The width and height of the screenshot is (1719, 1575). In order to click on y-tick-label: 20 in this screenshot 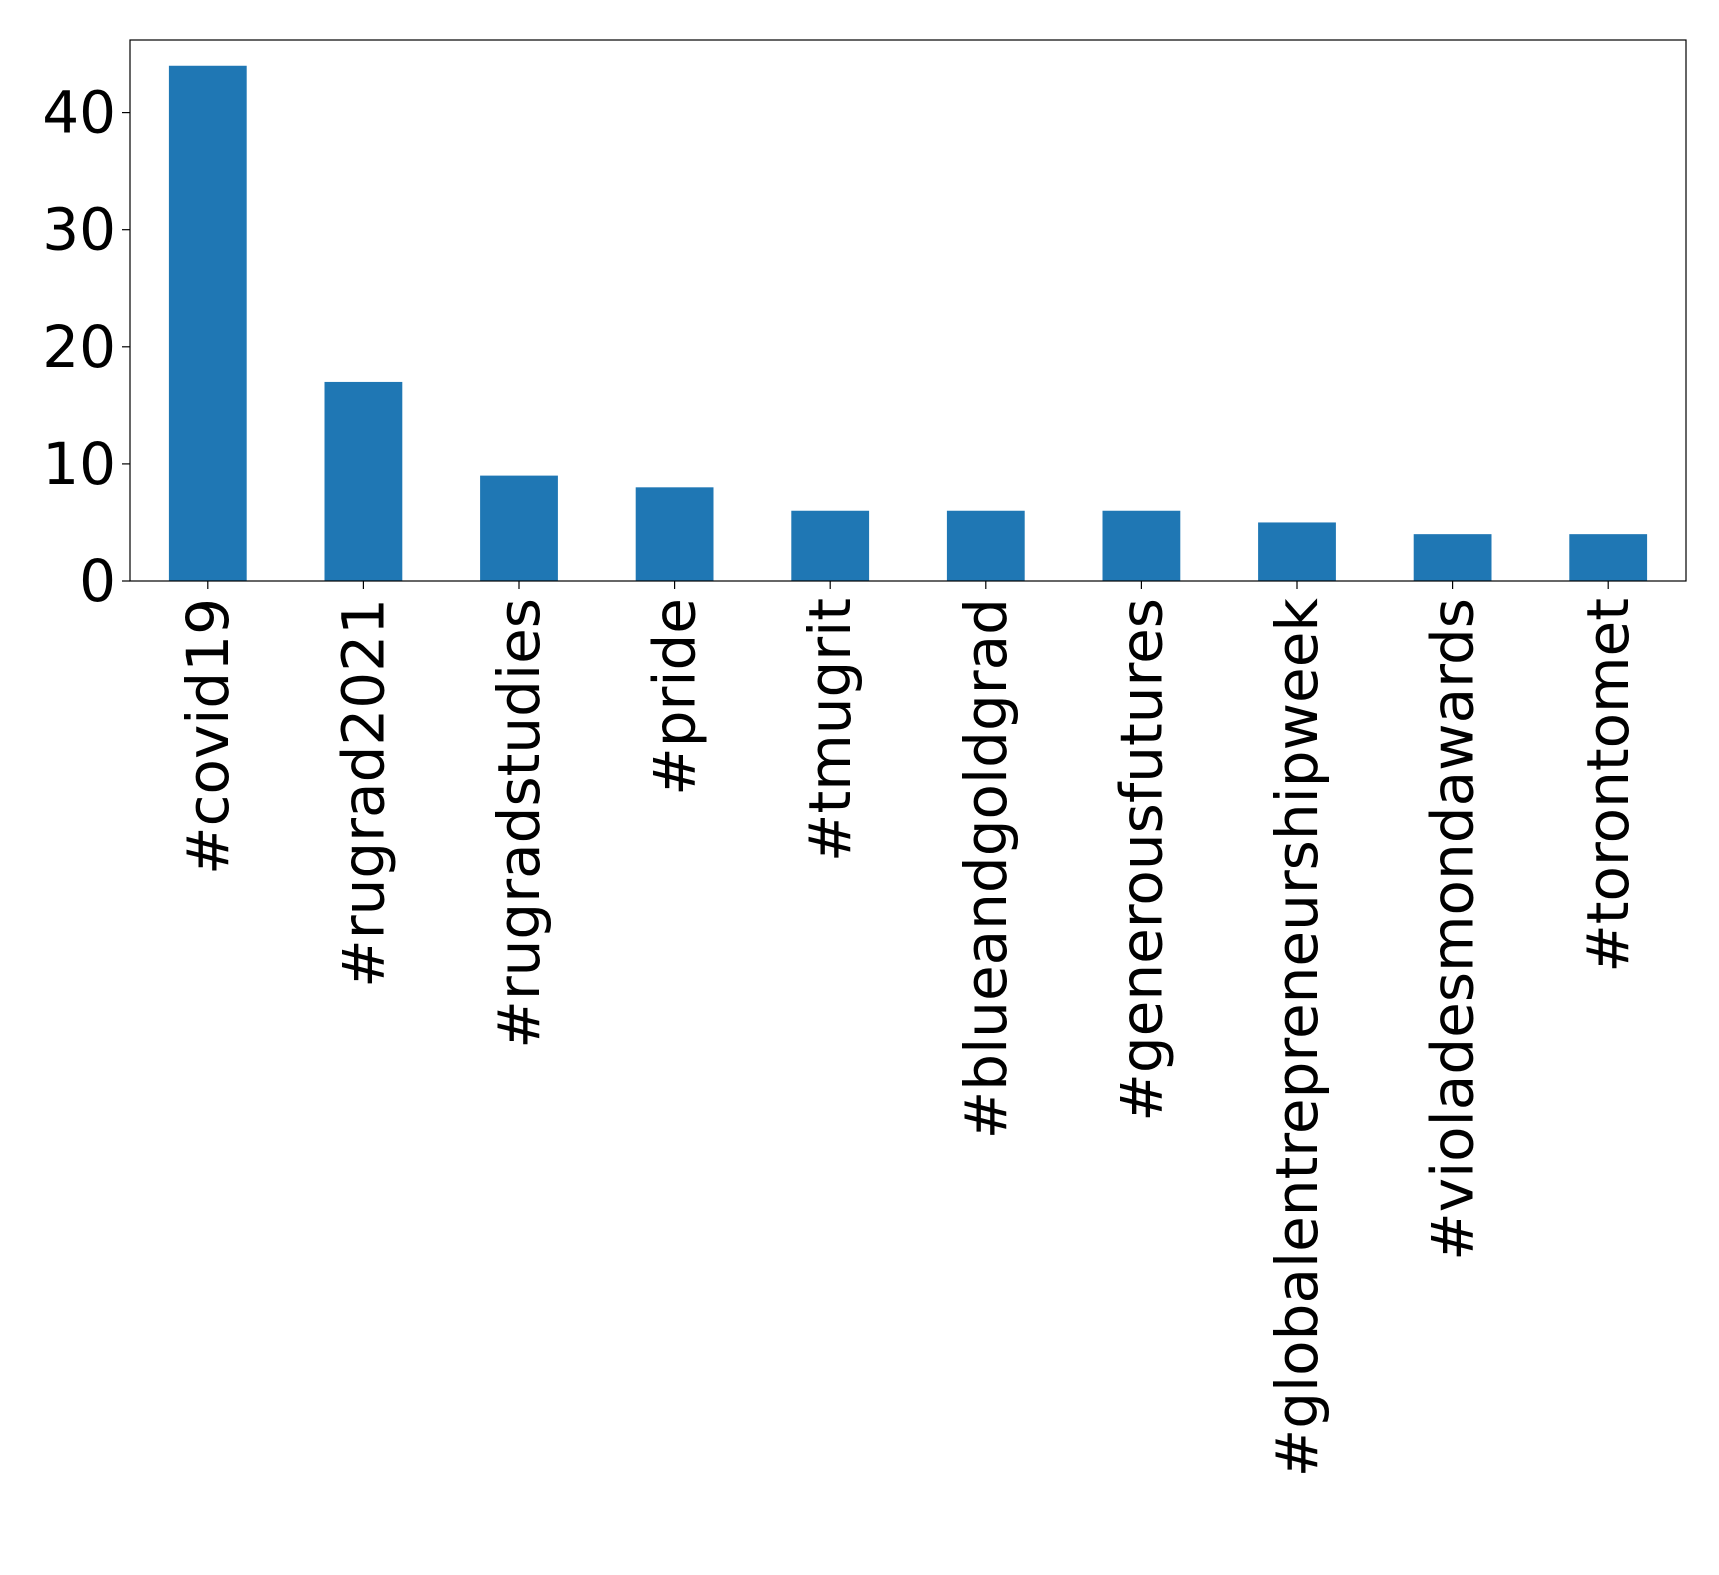, I will do `click(79, 347)`.